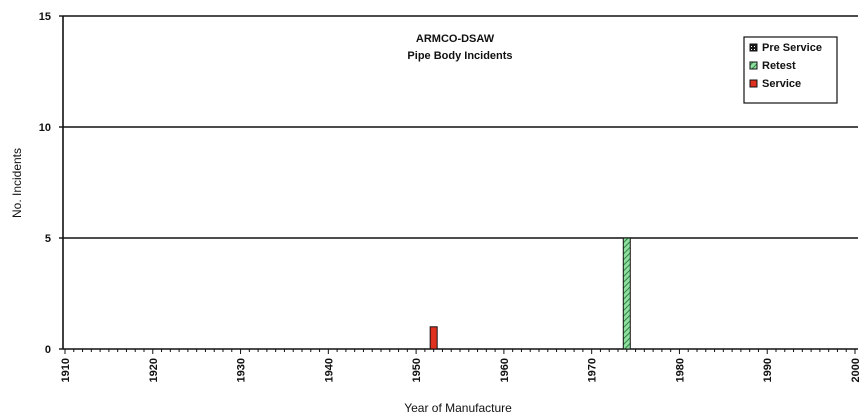 The height and width of the screenshot is (417, 860). What do you see at coordinates (458, 408) in the screenshot?
I see `x-axis-title: Year of Manufacture` at bounding box center [458, 408].